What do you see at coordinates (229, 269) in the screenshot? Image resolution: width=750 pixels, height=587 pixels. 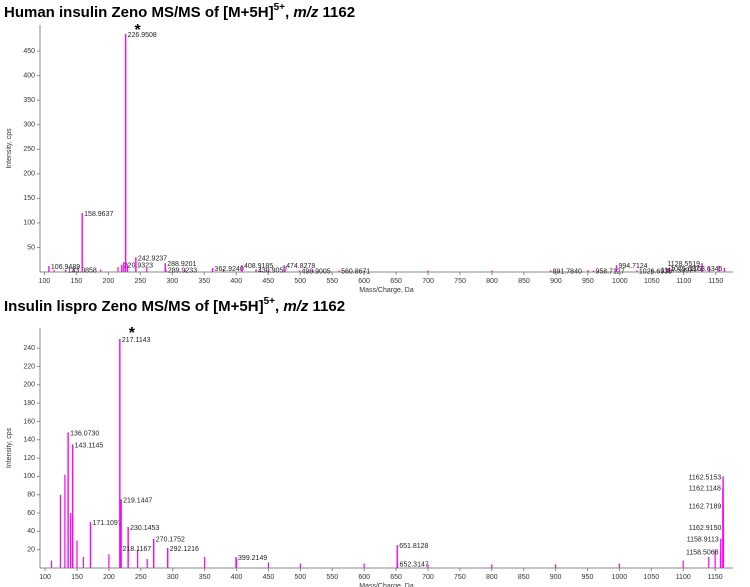 I see `peak-label: 362.9240` at bounding box center [229, 269].